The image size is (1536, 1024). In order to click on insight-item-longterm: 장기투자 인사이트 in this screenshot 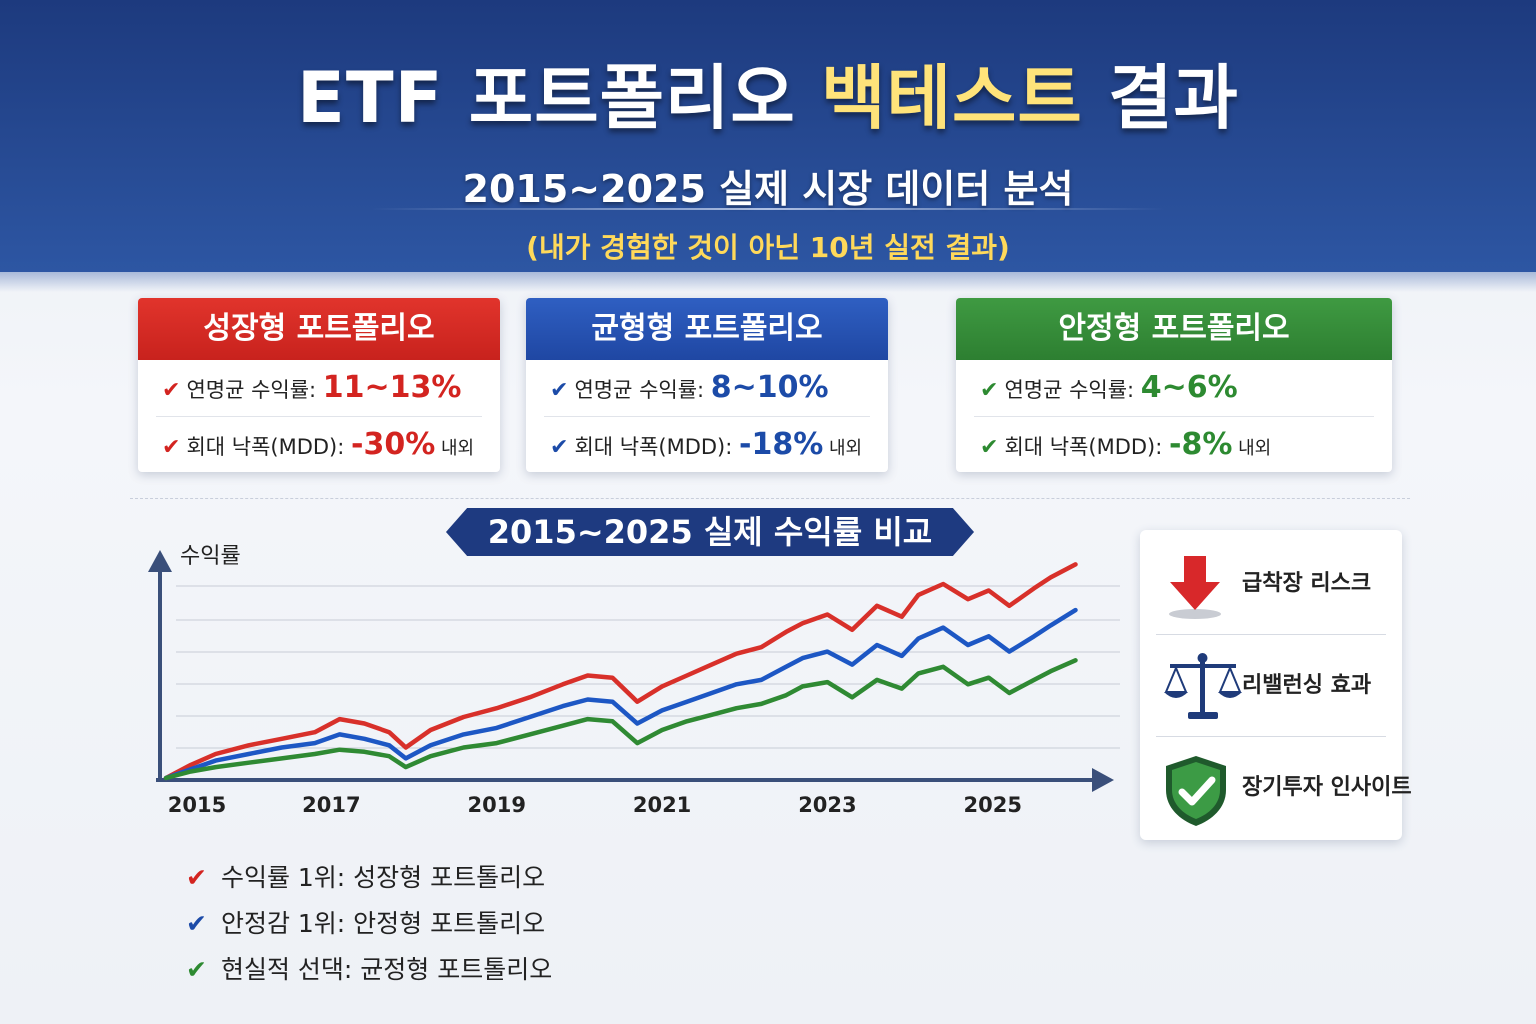, I will do `click(1276, 788)`.